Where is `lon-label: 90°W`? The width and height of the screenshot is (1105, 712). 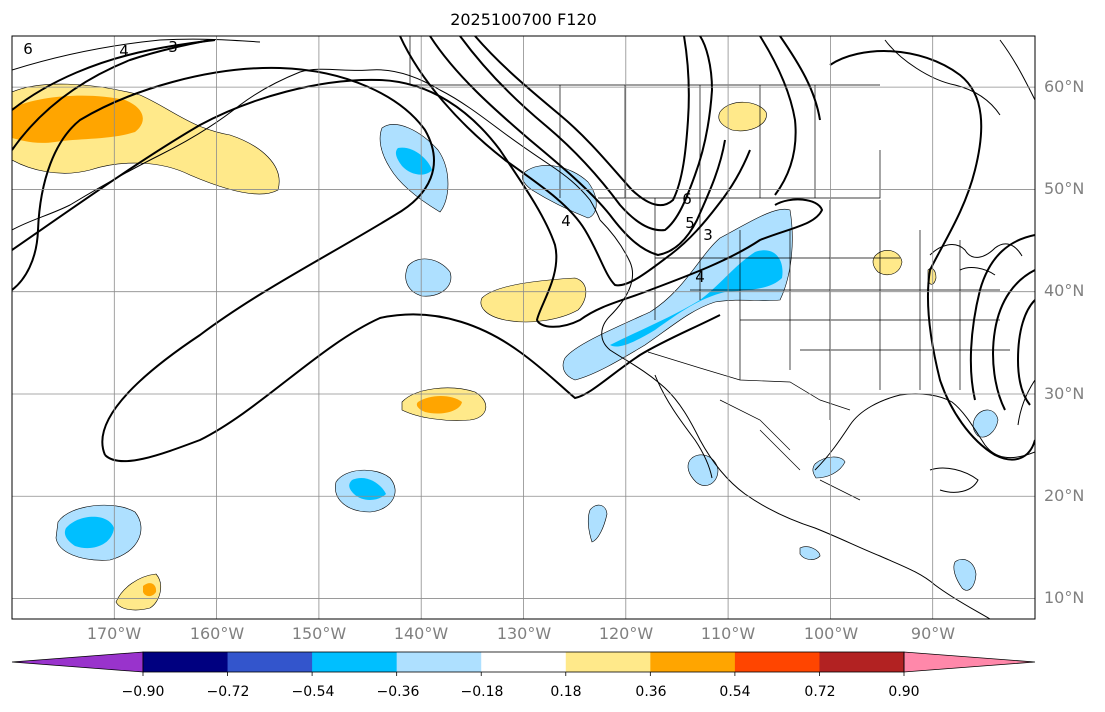 lon-label: 90°W is located at coordinates (933, 633).